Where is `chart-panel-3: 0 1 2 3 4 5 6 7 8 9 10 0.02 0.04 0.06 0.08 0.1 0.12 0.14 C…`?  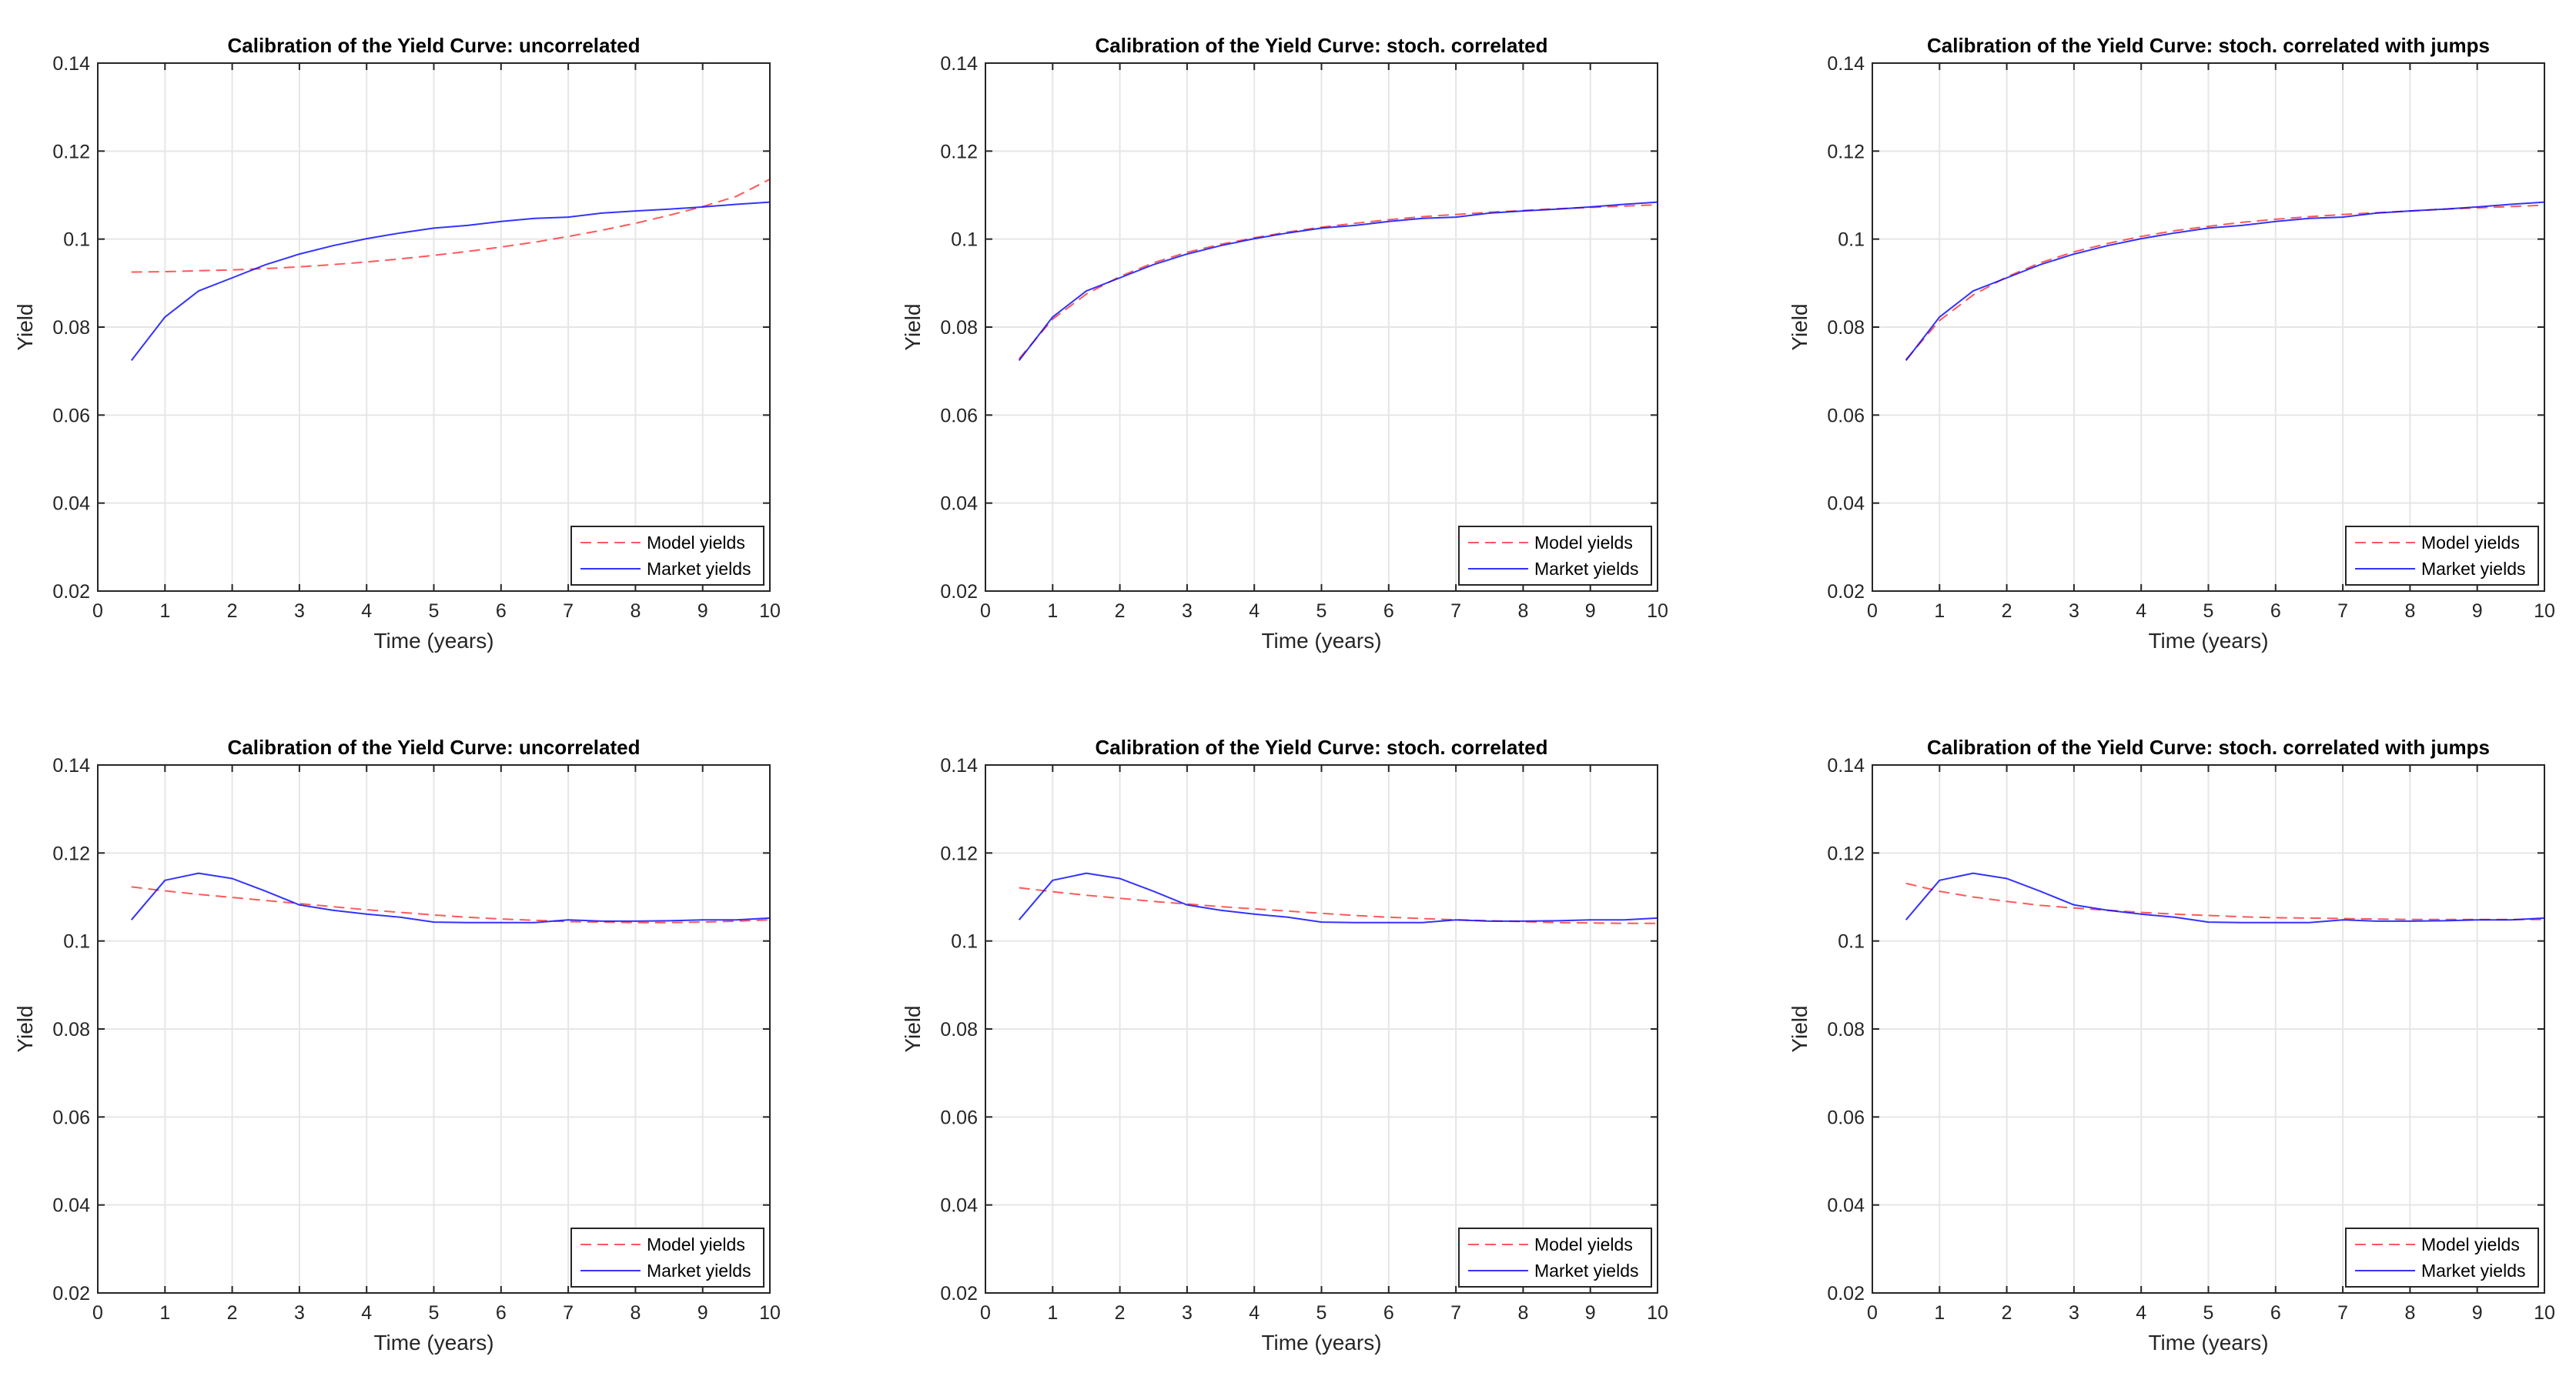 chart-panel-3: 0 1 2 3 4 5 6 7 8 9 10 0.02 0.04 0.06 0.08 0.1 0.12 0.14 C… is located at coordinates (2171, 343).